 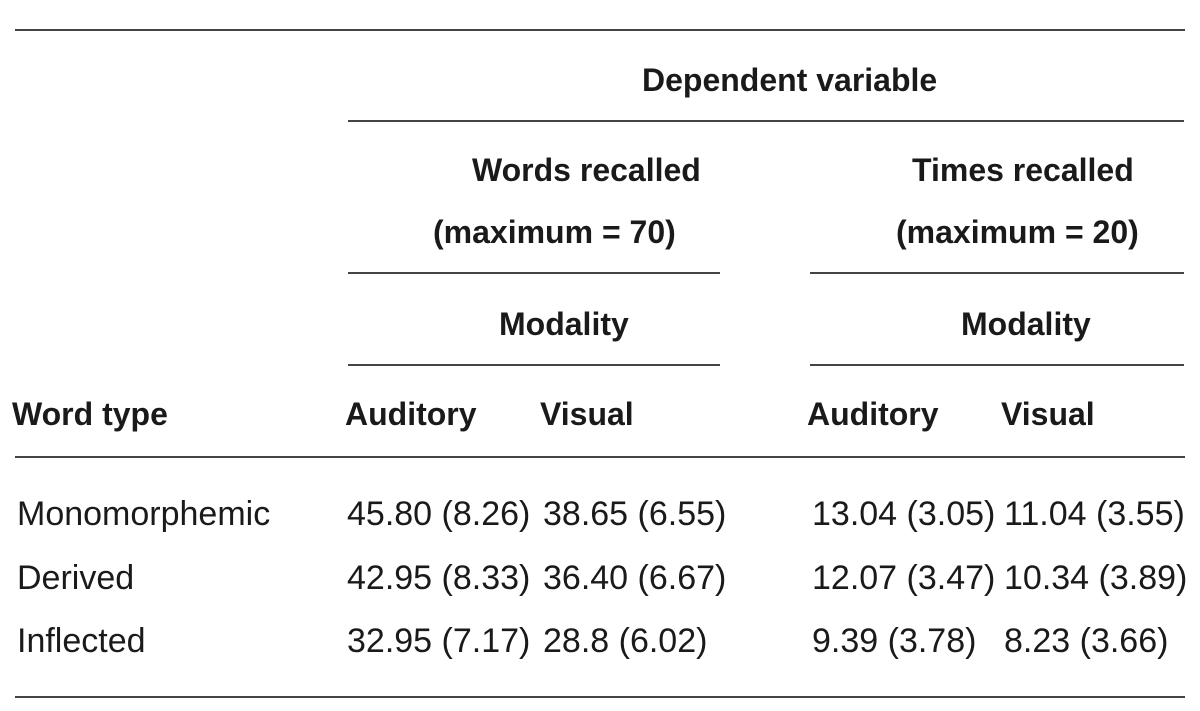 What do you see at coordinates (144, 514) in the screenshot?
I see `row-label: Monomorphemic` at bounding box center [144, 514].